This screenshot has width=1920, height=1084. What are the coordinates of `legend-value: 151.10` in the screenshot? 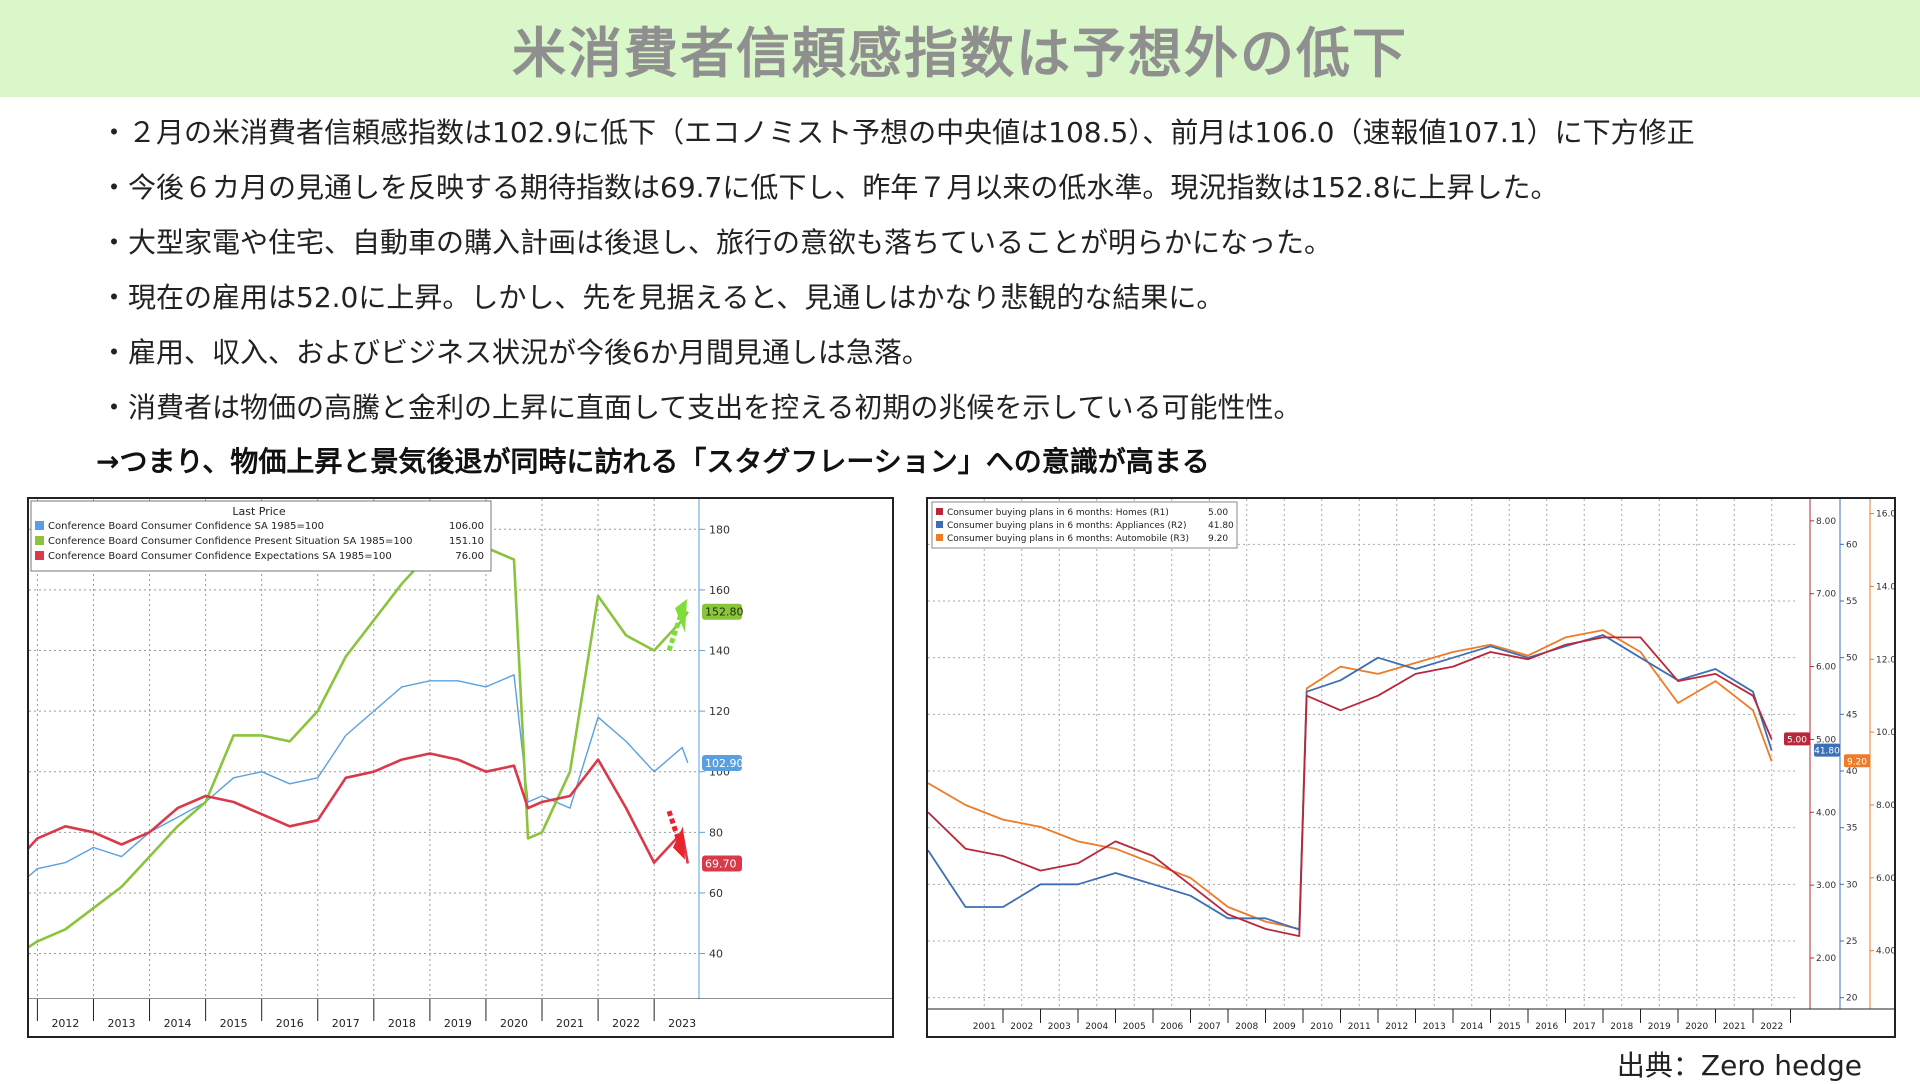 It's located at (466, 541).